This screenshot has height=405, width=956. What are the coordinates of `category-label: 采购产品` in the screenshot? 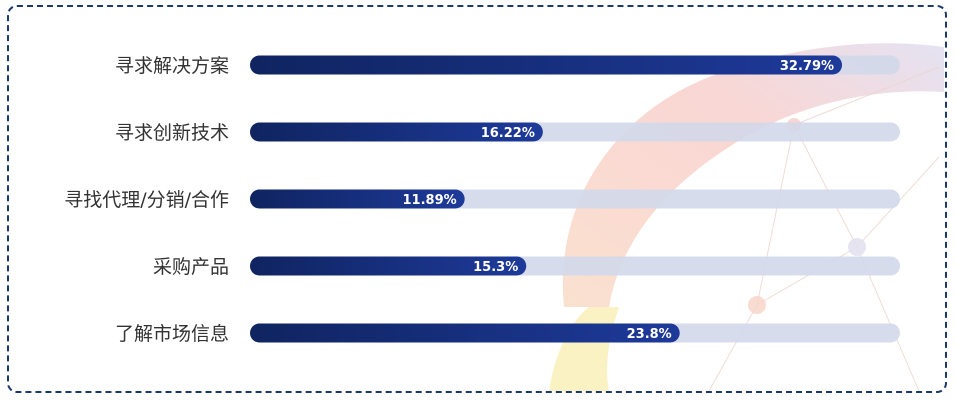 It's located at (191, 267).